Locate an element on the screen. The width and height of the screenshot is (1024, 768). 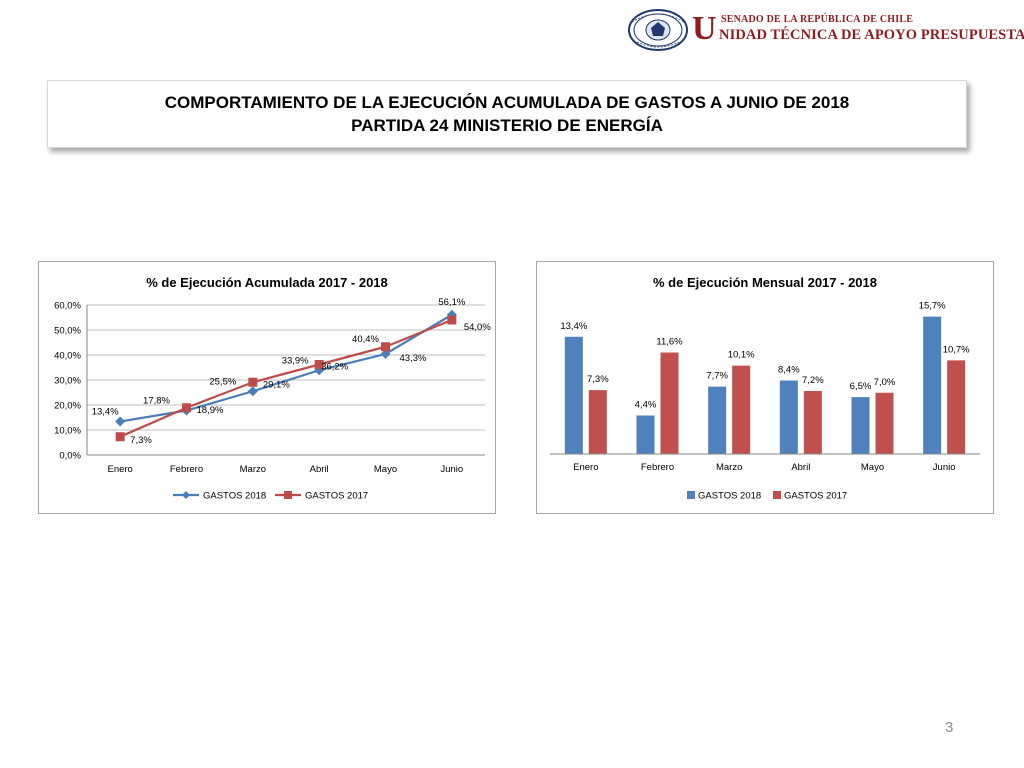
chart-title: % de Ejecución Acumulada 2017 - 2018 is located at coordinates (267, 282).